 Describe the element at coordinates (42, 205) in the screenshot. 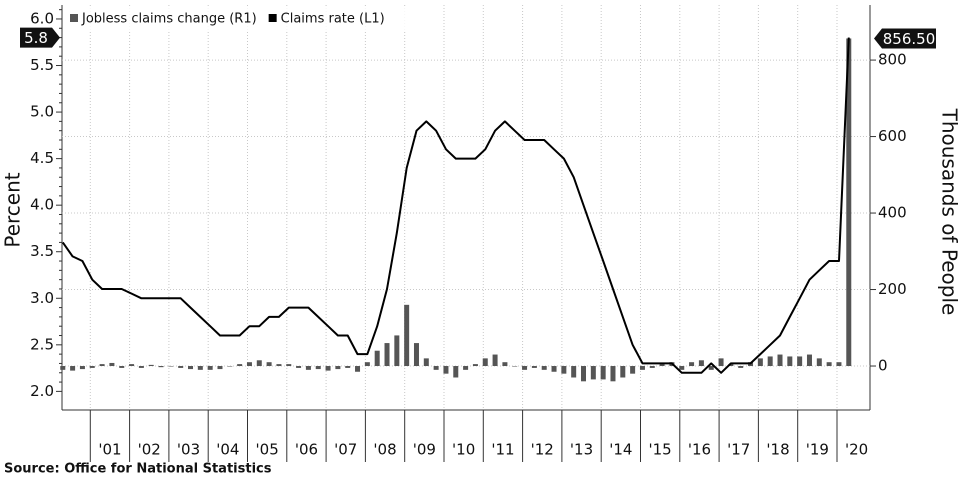

I see `y-tick-label: 4.0` at that location.